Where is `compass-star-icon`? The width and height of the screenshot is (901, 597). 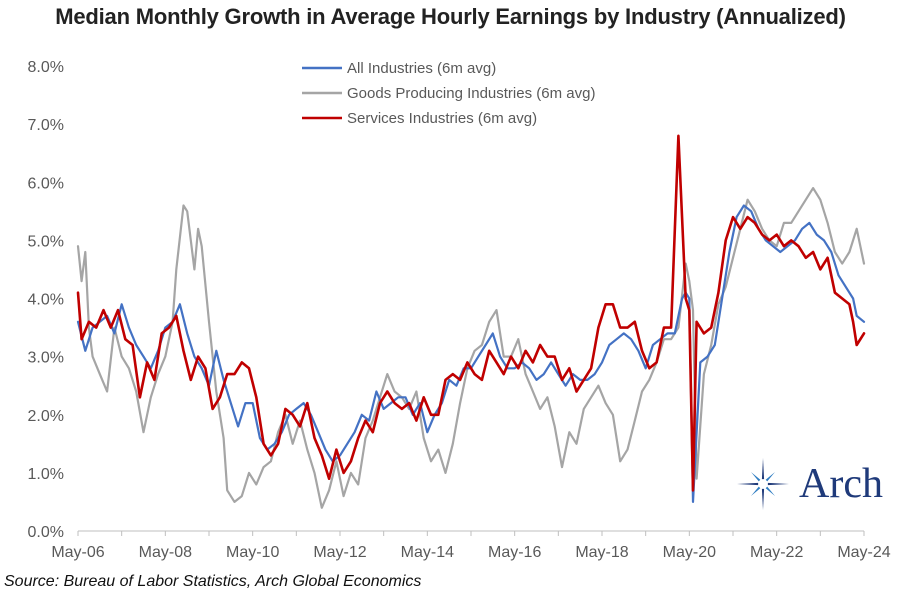 compass-star-icon is located at coordinates (763, 484).